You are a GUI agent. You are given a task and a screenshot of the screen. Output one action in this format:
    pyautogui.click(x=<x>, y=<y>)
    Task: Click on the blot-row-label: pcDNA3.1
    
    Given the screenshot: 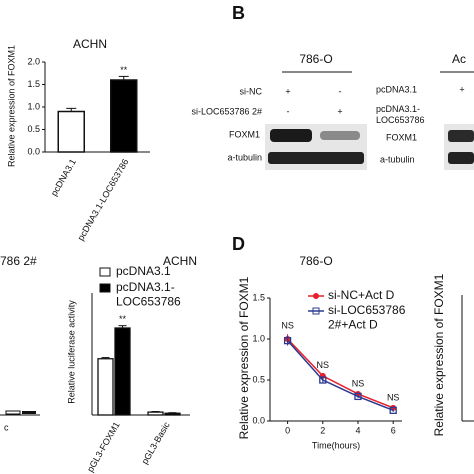 What is the action you would take?
    pyautogui.click(x=396, y=89)
    